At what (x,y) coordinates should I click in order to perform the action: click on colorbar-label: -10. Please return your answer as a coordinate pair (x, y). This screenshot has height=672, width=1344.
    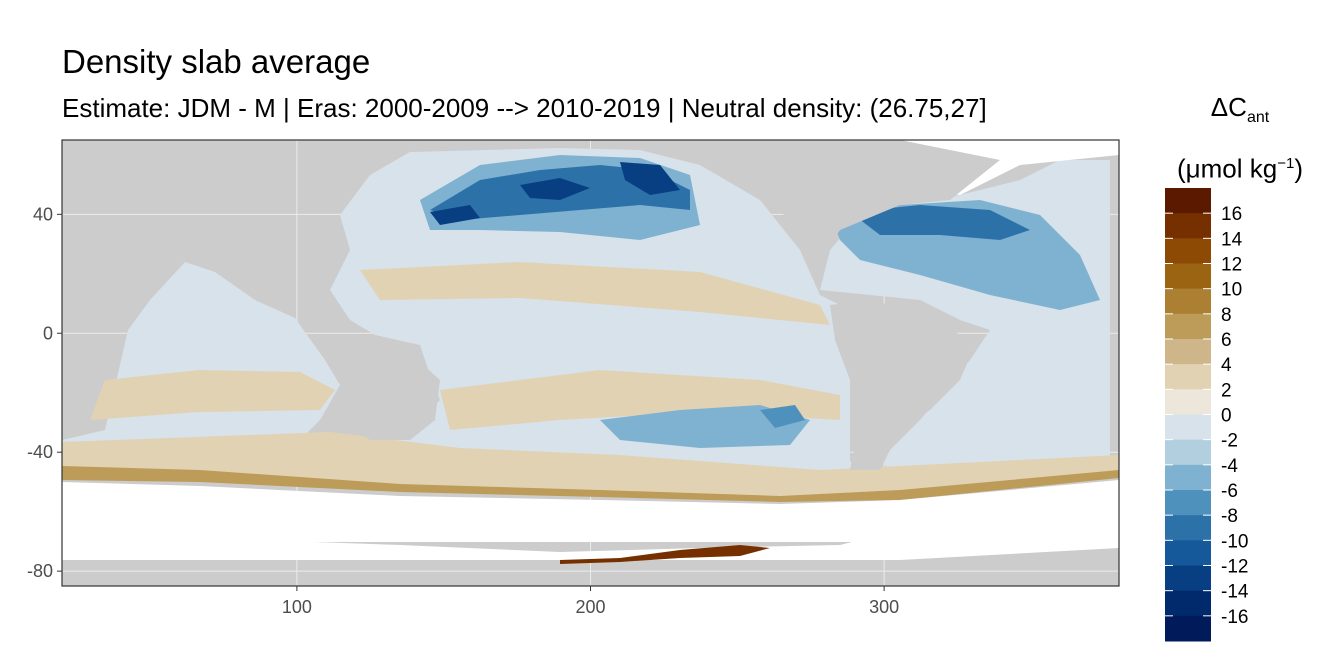
    Looking at the image, I should click on (1234, 541).